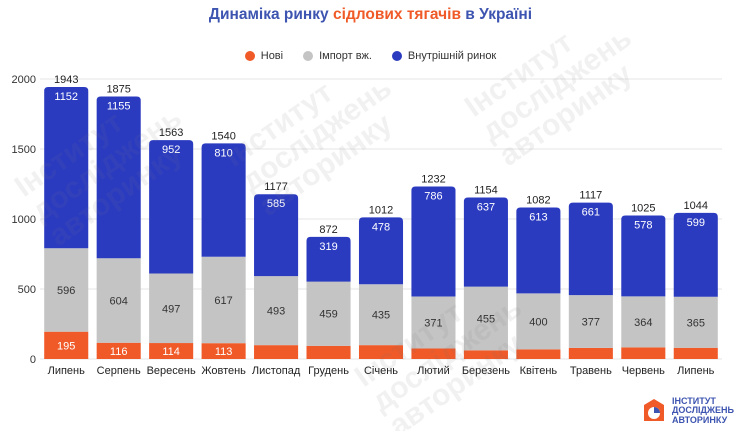 The width and height of the screenshot is (741, 431). I want to click on data-label: 497, so click(171, 309).